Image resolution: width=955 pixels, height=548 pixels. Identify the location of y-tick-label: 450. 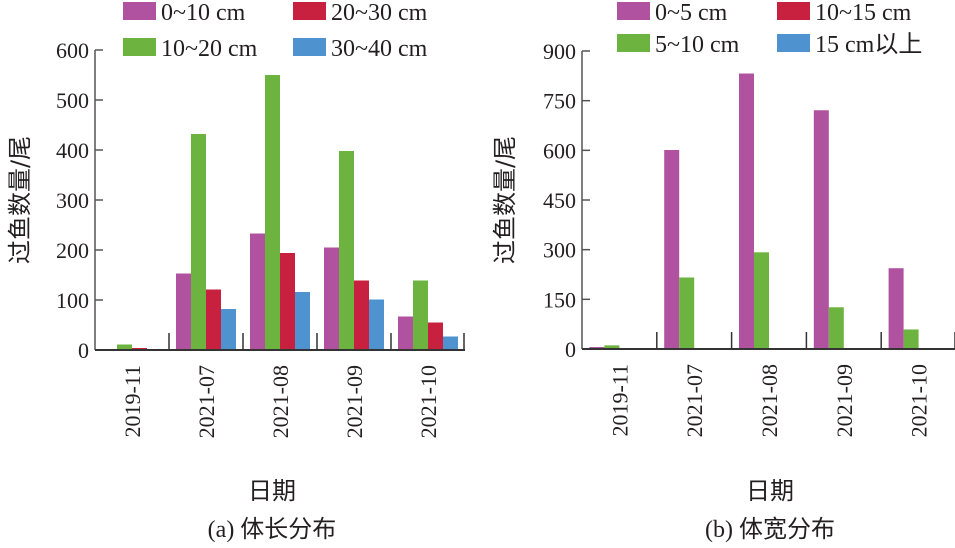
(559, 200).